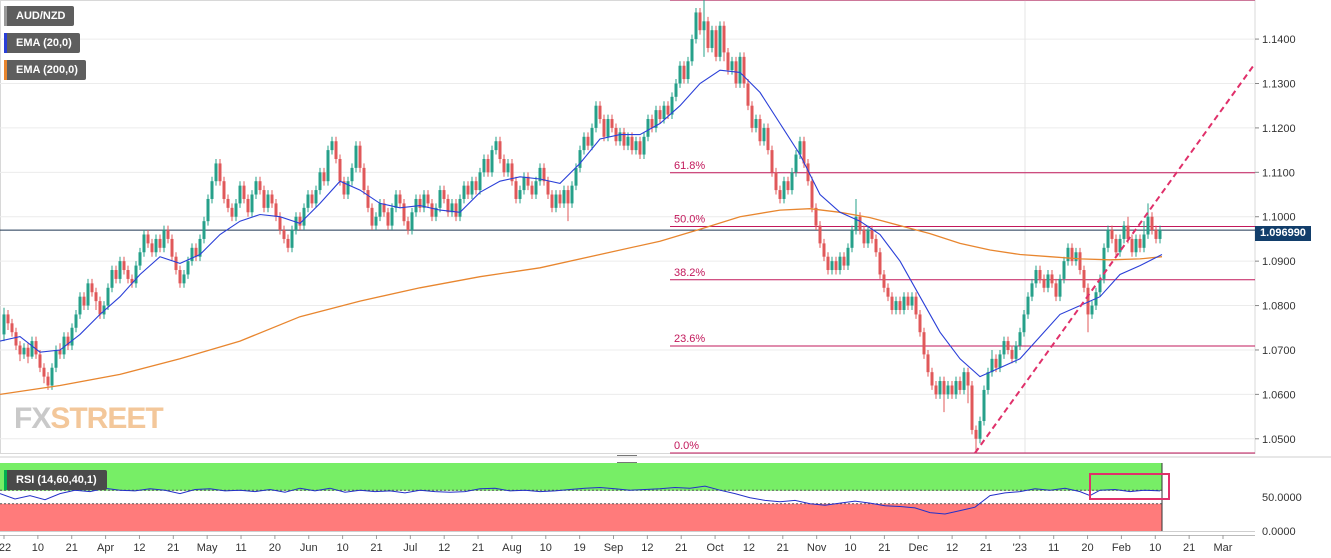 Image resolution: width=1331 pixels, height=558 pixels. I want to click on time-tick-label: Apr, so click(105, 548).